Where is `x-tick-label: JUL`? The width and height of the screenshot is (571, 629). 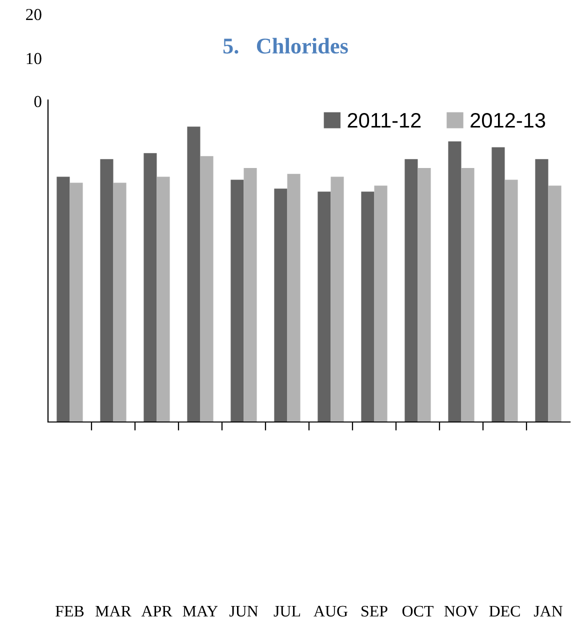 x-tick-label: JUL is located at coordinates (287, 611).